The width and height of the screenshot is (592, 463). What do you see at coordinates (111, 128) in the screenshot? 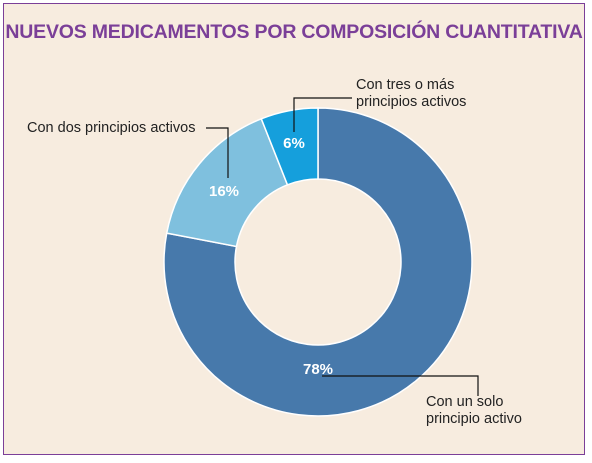
I see `category-label-two-ingredients: Con dos principios activos` at bounding box center [111, 128].